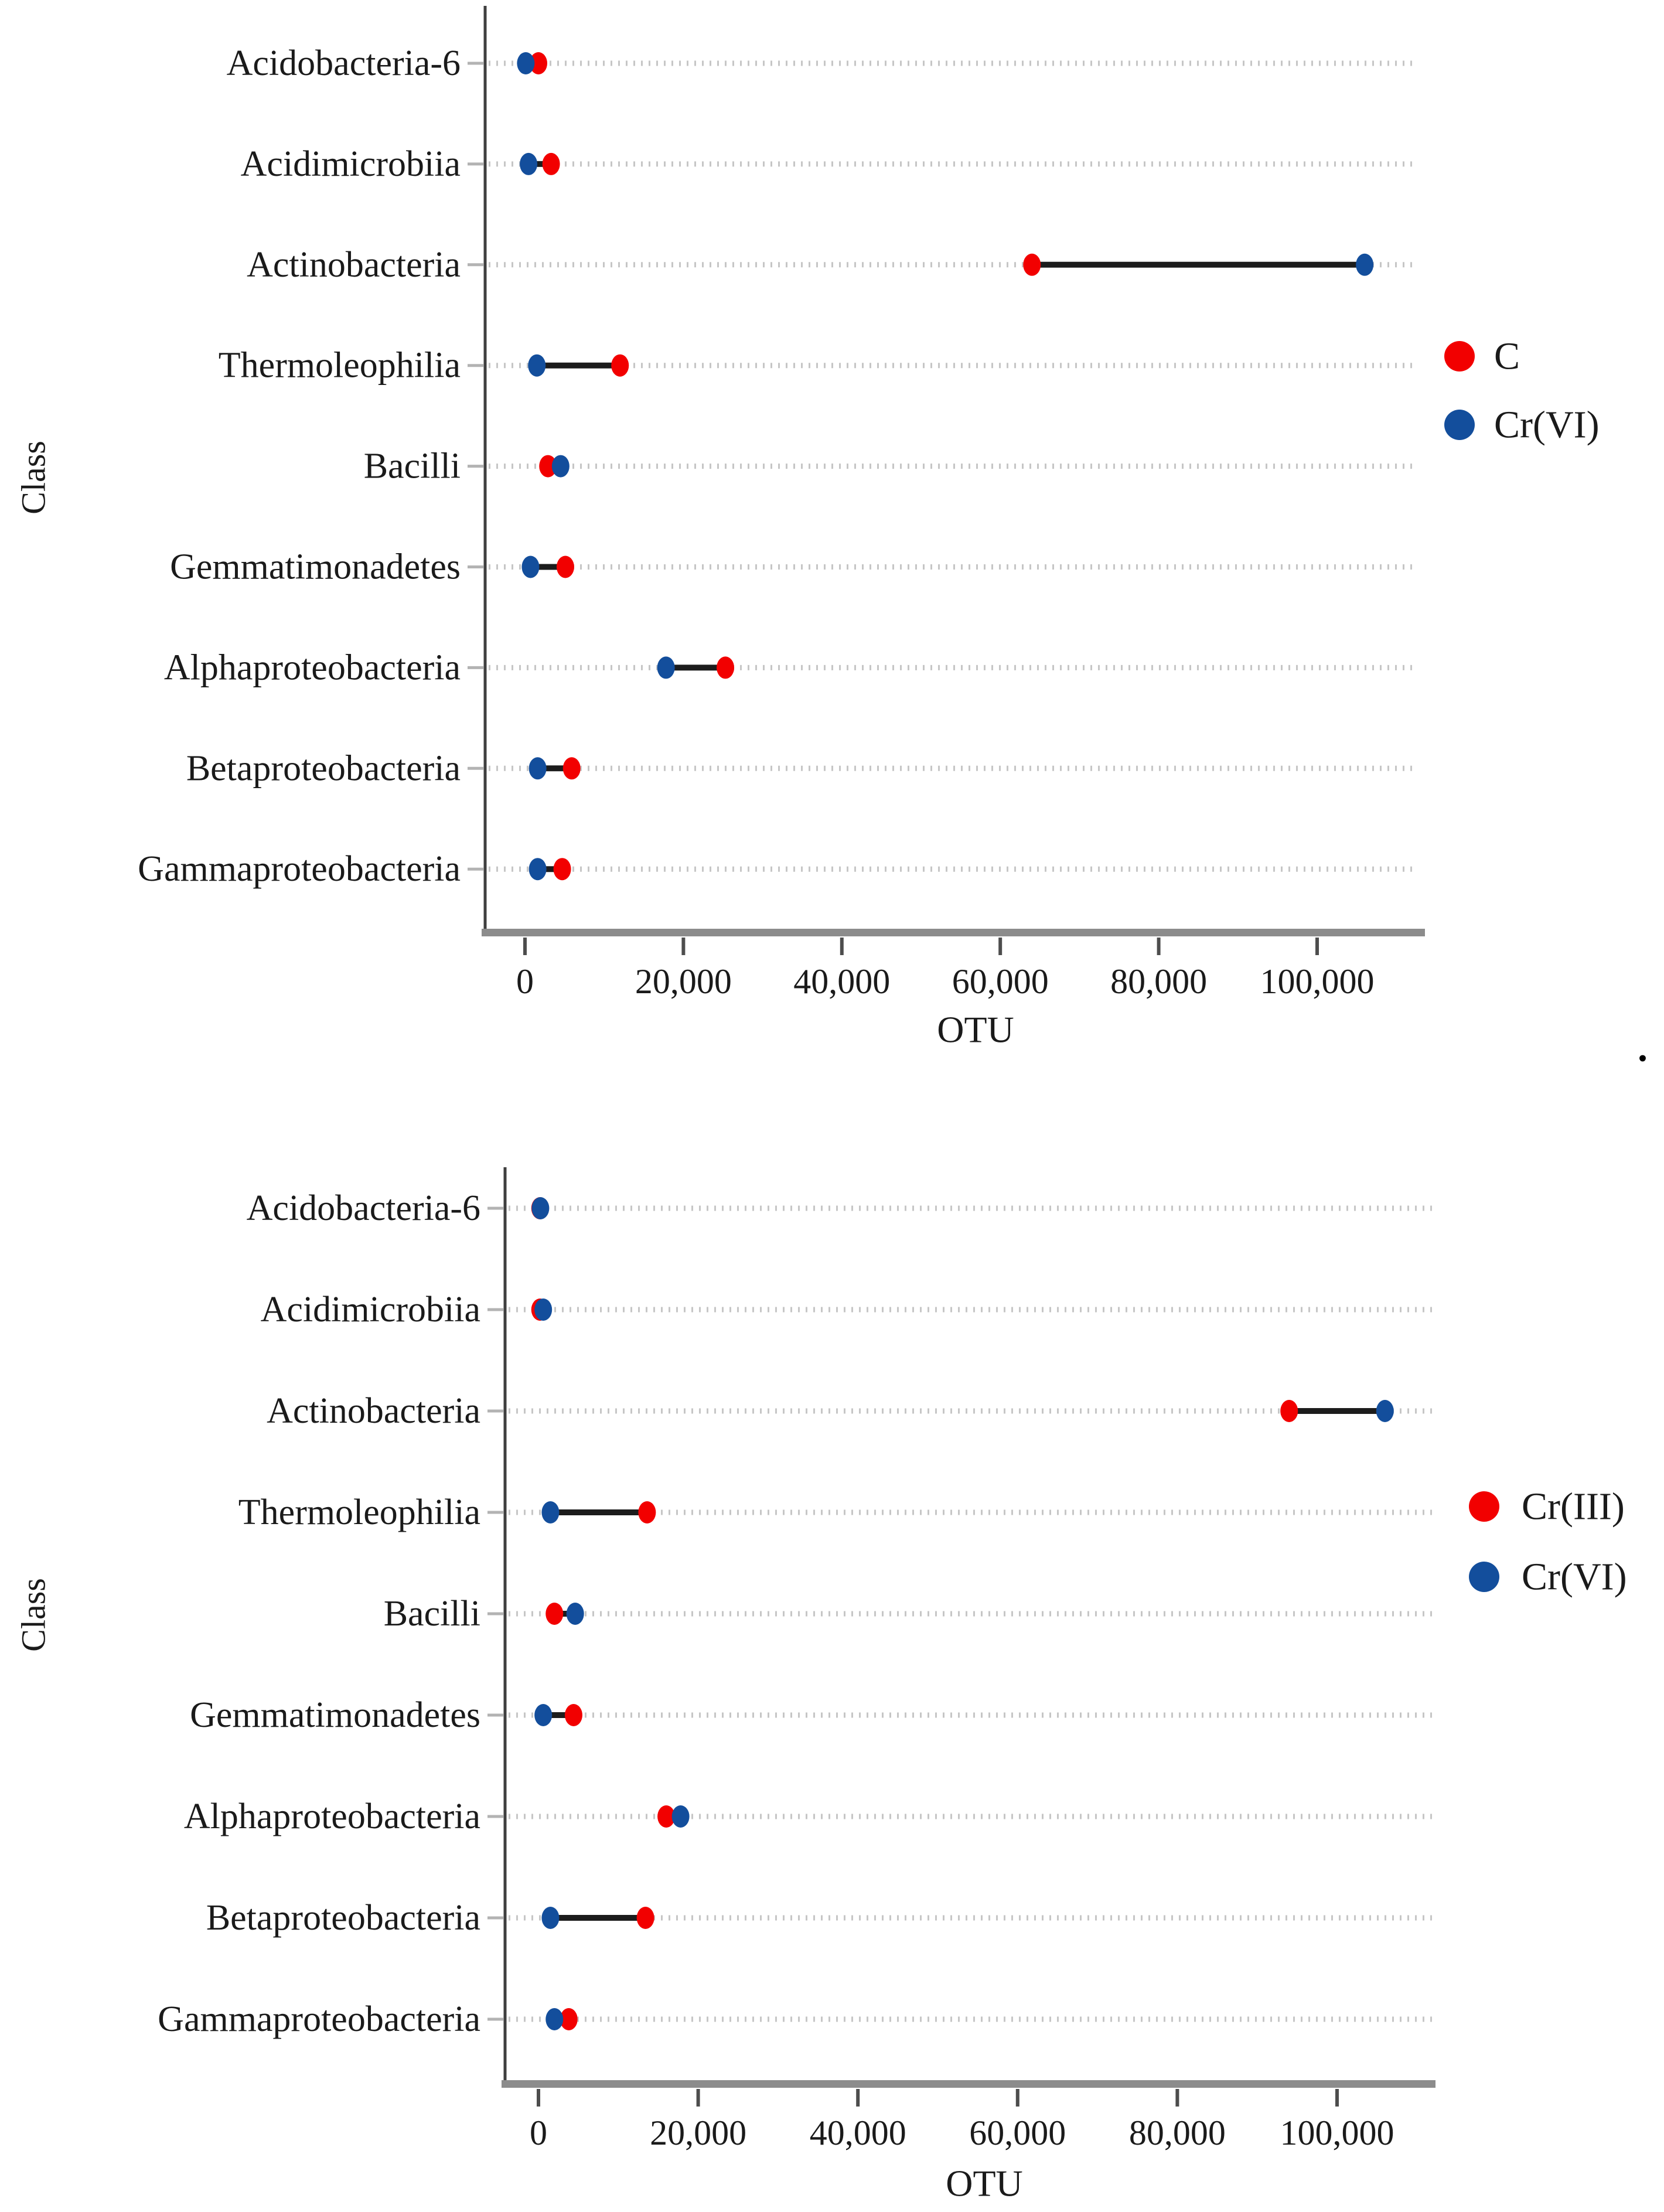  I want to click on legend-label: C, so click(1507, 356).